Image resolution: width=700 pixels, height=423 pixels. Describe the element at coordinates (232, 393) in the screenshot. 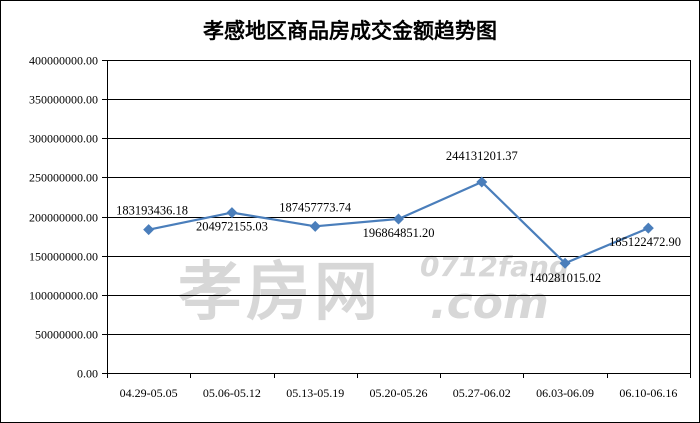

I see `x-tick-label: 05.06-05.12` at that location.